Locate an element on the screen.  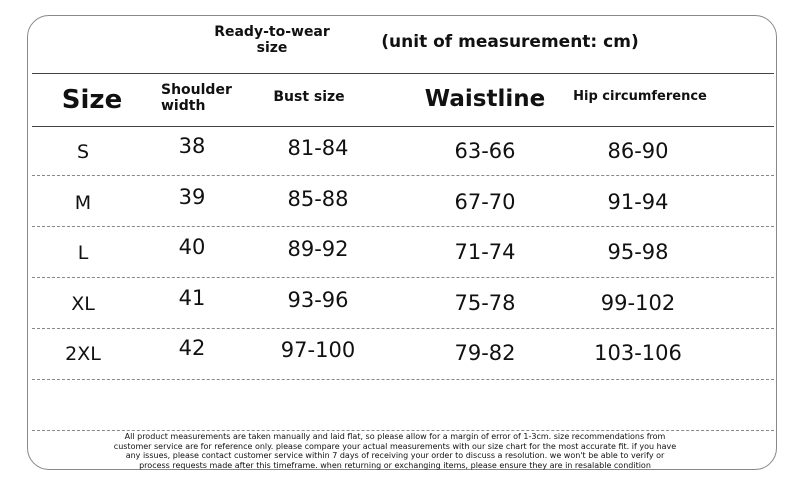
table-cell: 91-94 is located at coordinates (638, 201).